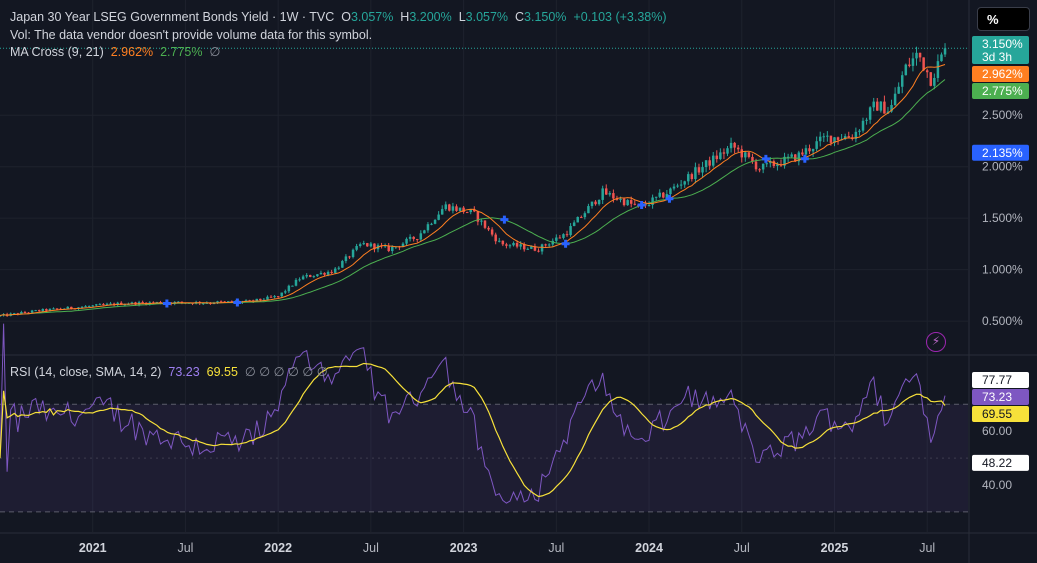 This screenshot has width=1037, height=563. What do you see at coordinates (936, 342) in the screenshot?
I see `lightning-icon: ⚡︎` at bounding box center [936, 342].